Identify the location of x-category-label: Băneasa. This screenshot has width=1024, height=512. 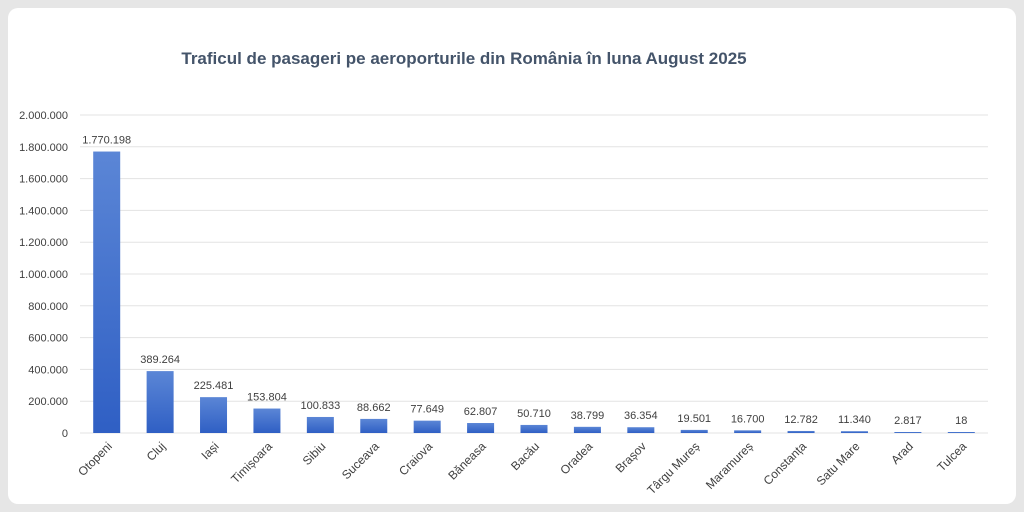
(467, 461).